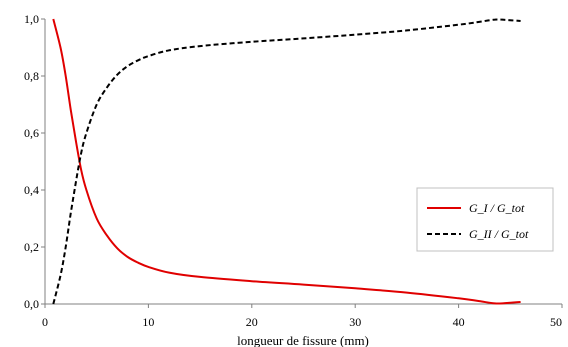 The image size is (568, 347). Describe the element at coordinates (499, 234) in the screenshot. I see `legend-label-g-ii: G_II / G_tot` at that location.